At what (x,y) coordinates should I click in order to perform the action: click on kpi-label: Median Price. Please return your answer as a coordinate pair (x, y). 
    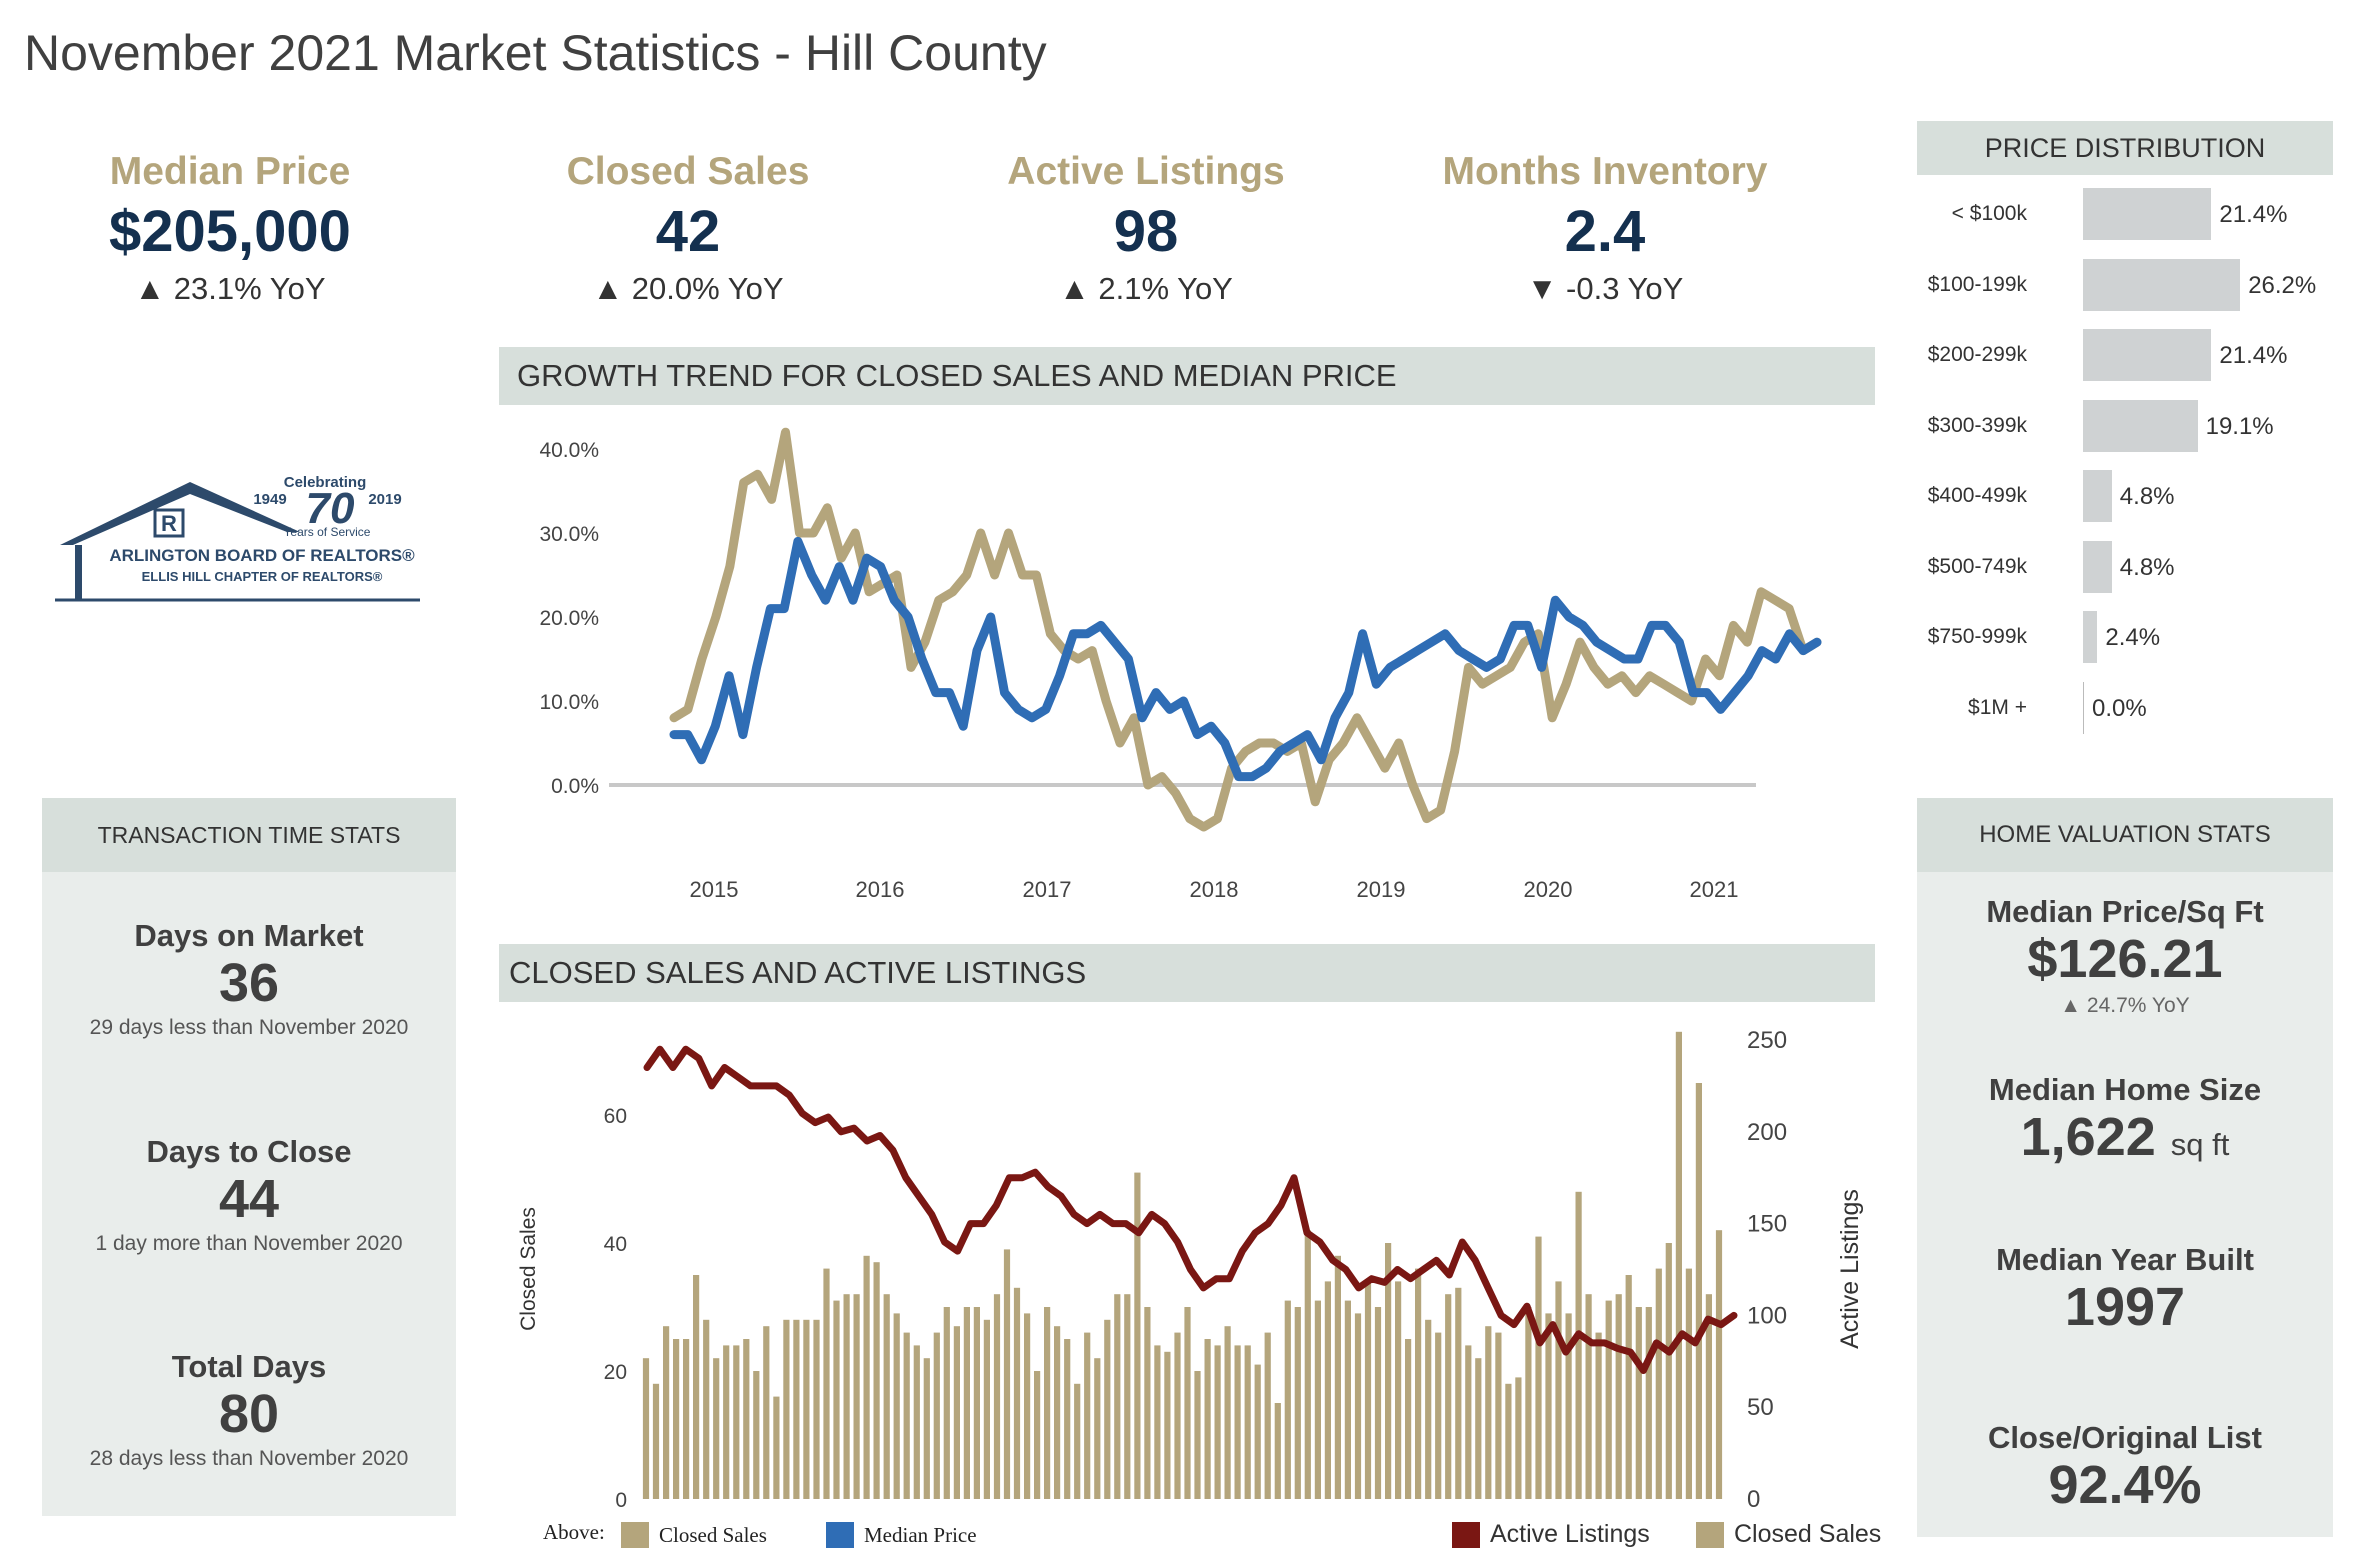
    Looking at the image, I should click on (230, 171).